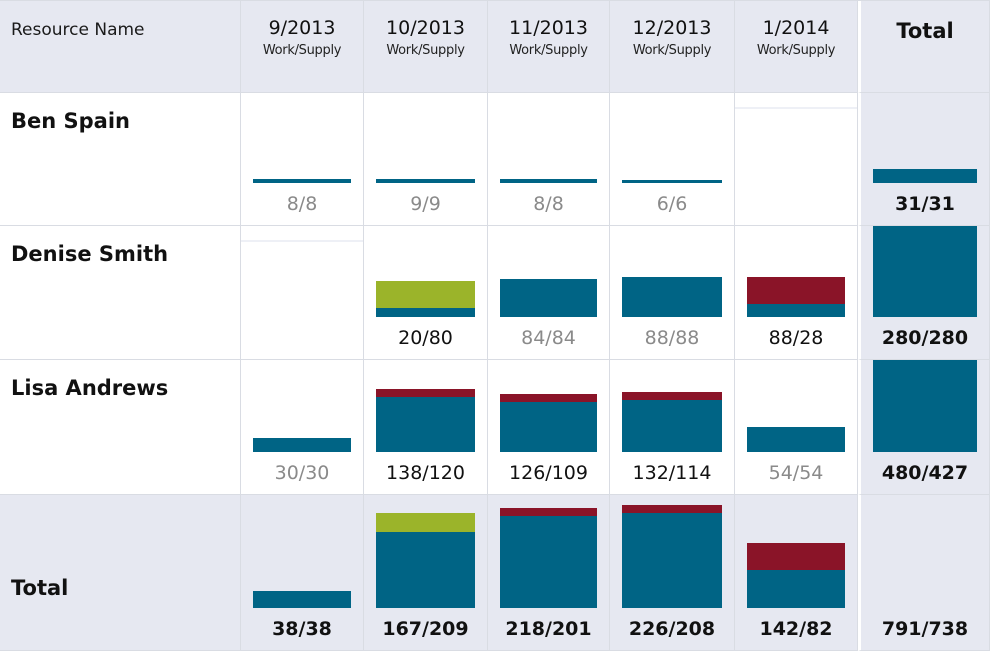  I want to click on month-header-4: 12/2013 Work/Supply, so click(672, 47).